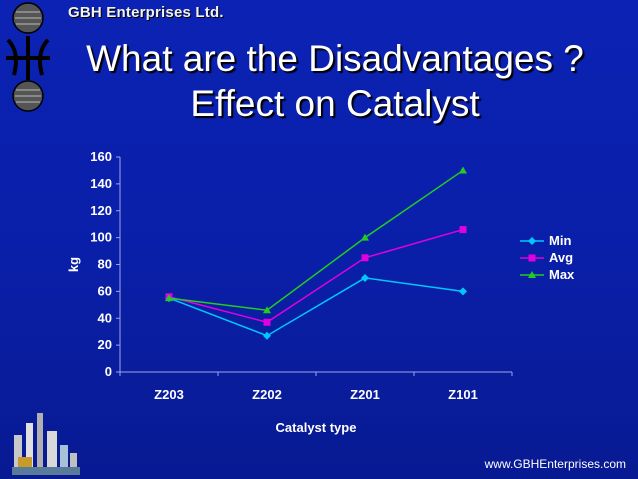  What do you see at coordinates (316, 307) in the screenshot?
I see `series-line-min` at bounding box center [316, 307].